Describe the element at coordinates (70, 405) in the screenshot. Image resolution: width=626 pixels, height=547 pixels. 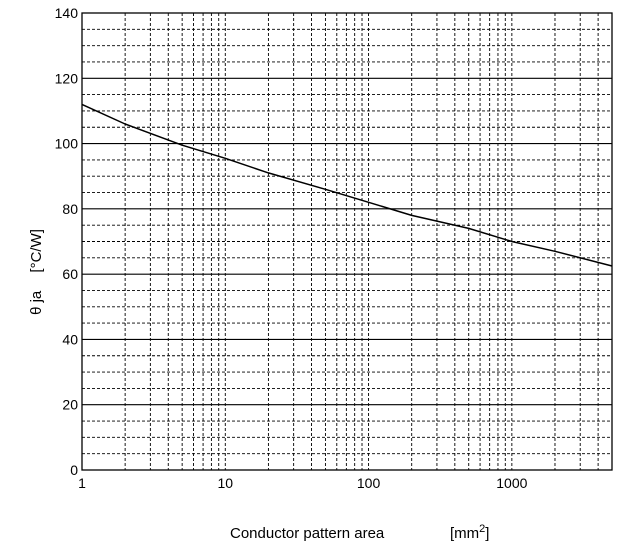
I see `y-tick-label: 20` at that location.